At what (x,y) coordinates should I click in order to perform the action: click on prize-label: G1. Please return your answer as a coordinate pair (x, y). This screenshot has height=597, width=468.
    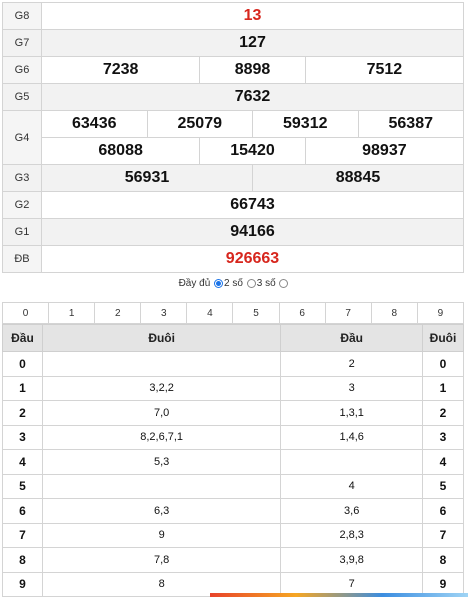
    Looking at the image, I should click on (22, 232).